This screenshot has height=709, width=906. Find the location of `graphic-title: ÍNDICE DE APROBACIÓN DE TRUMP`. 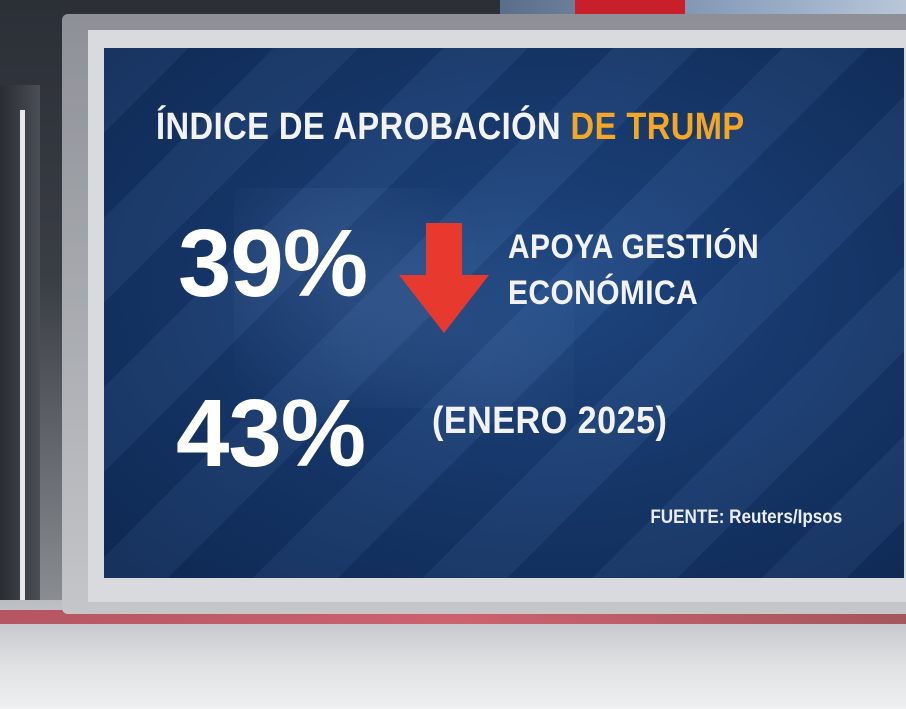

graphic-title: ÍNDICE DE APROBACIÓN DE TRUMP is located at coordinates (457, 127).